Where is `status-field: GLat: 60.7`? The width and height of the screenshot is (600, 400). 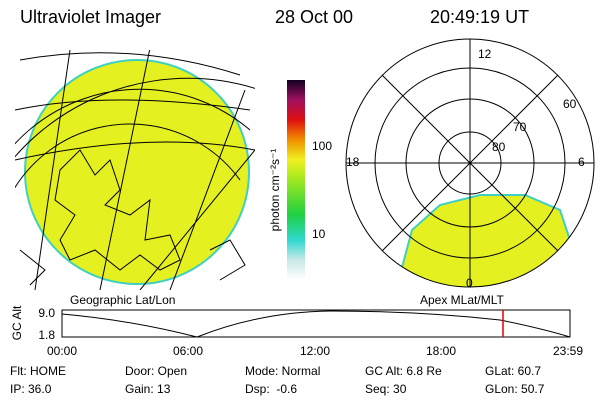
status-field: GLat: 60.7 is located at coordinates (513, 371).